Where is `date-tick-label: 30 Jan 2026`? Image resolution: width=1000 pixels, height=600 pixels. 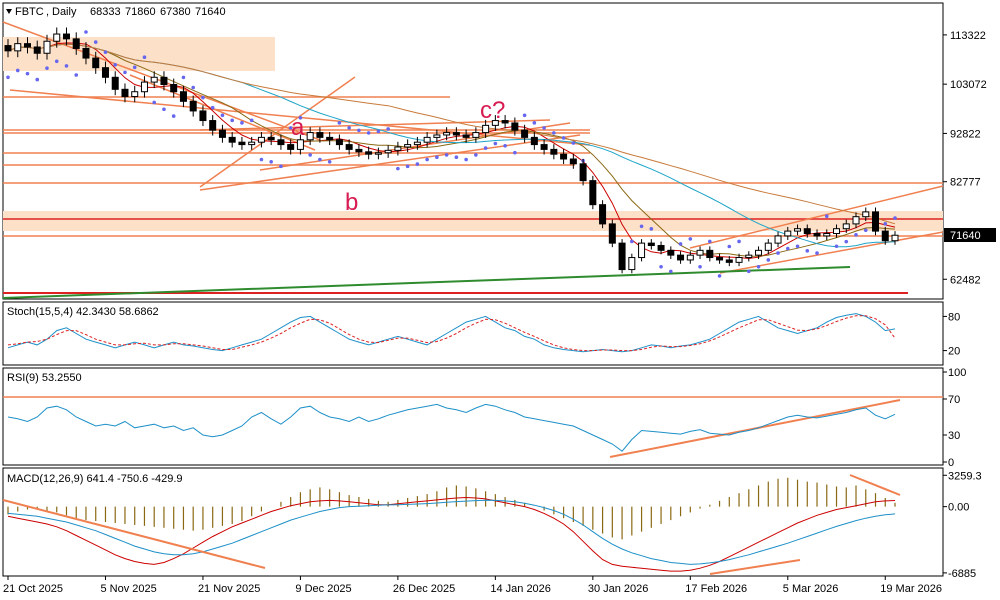
date-tick-label: 30 Jan 2026 is located at coordinates (618, 589).